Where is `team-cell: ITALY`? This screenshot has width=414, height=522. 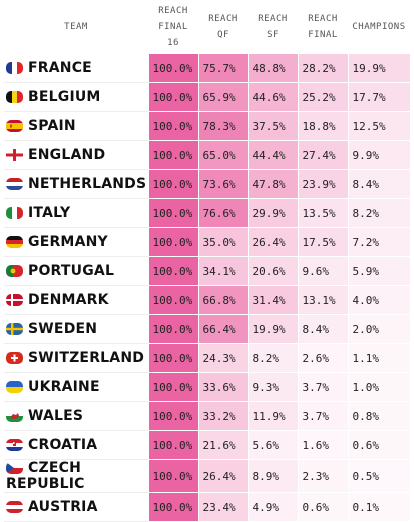 team-cell: ITALY is located at coordinates (76, 213).